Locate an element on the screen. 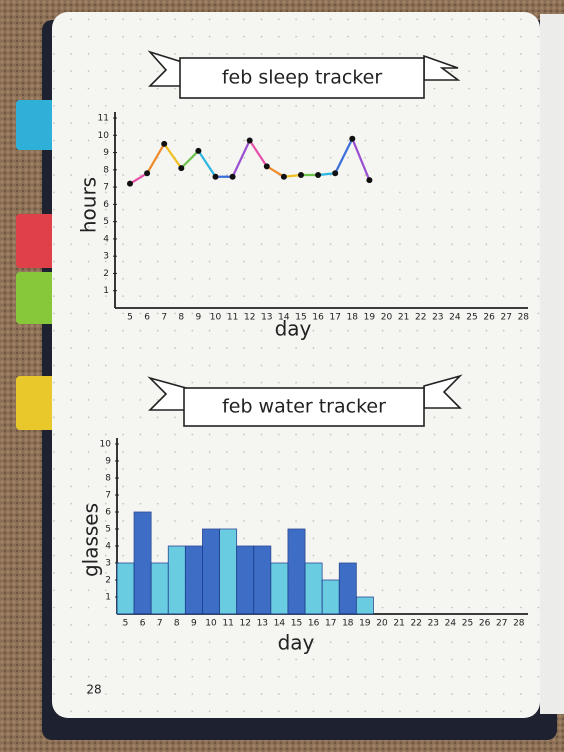 Image resolution: width=564 pixels, height=752 pixels. y-tick-label: 3 is located at coordinates (108, 564).